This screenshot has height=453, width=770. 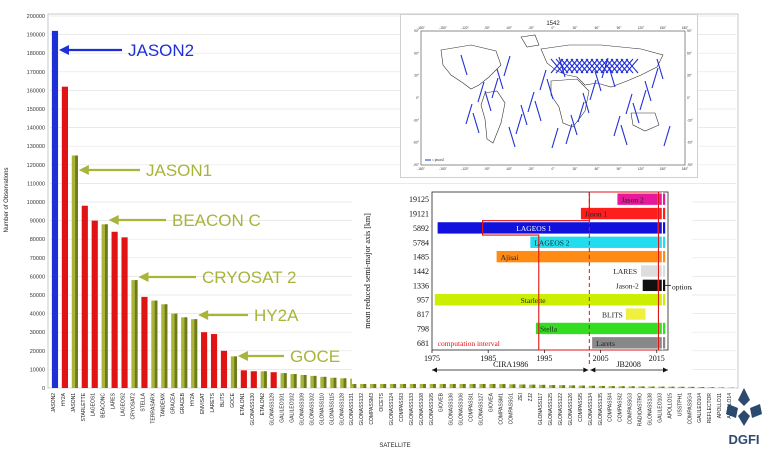 I want to click on x-tick-label: COMPASSI2, so click(x=621, y=407).